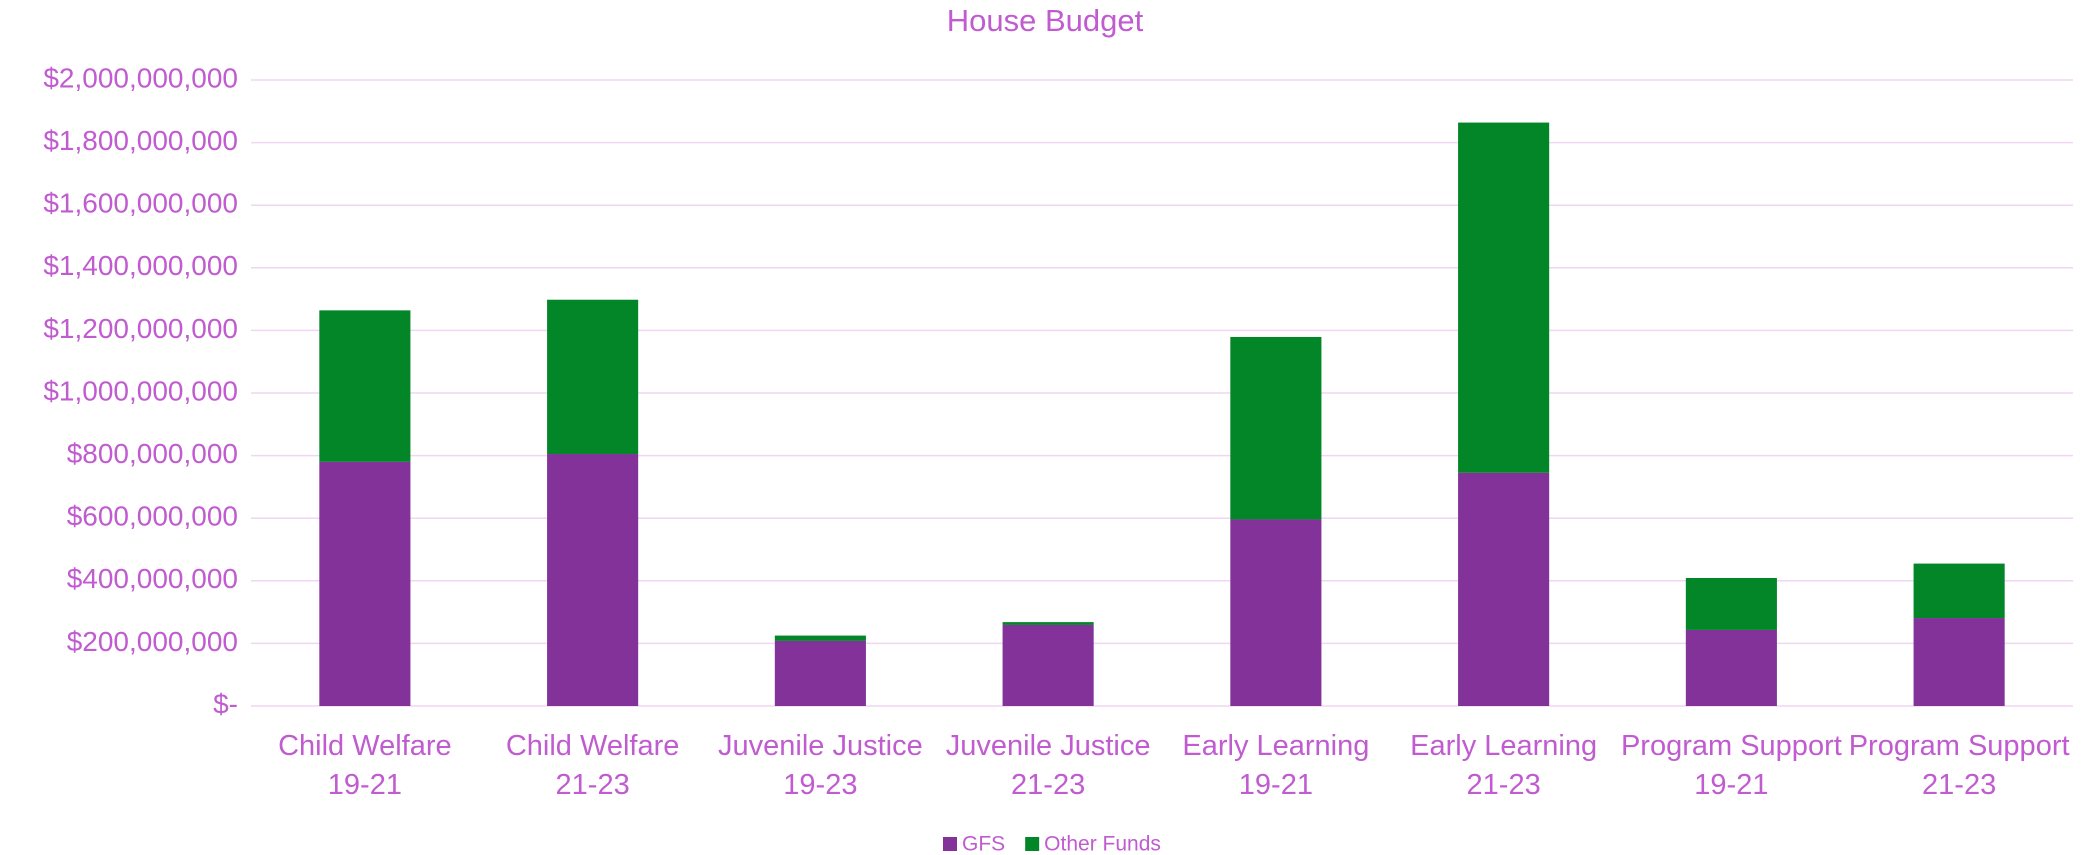  What do you see at coordinates (152, 641) in the screenshot?
I see `y-tick-label: $200,000,000` at bounding box center [152, 641].